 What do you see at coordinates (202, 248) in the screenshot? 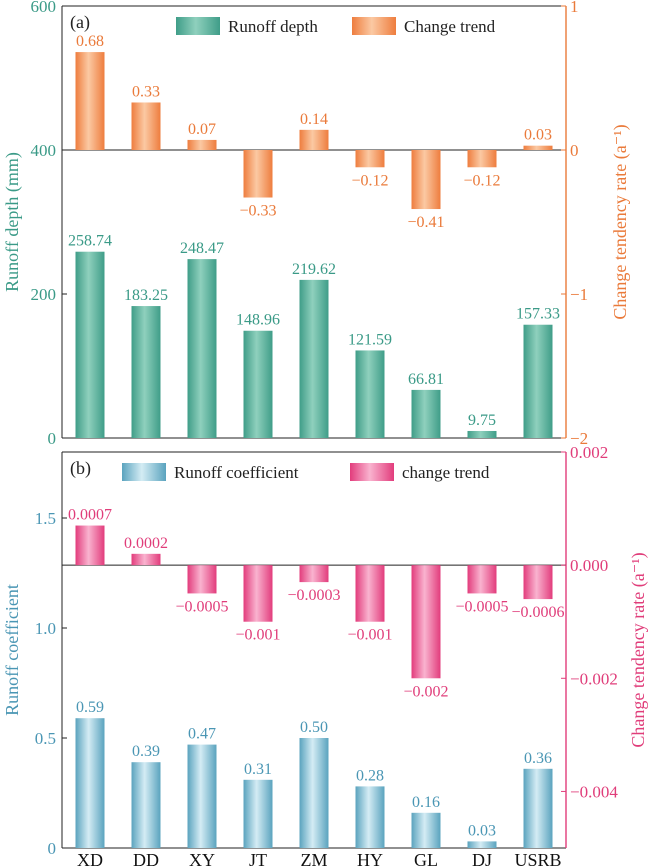
I see `bar-value-label: 248.47` at bounding box center [202, 248].